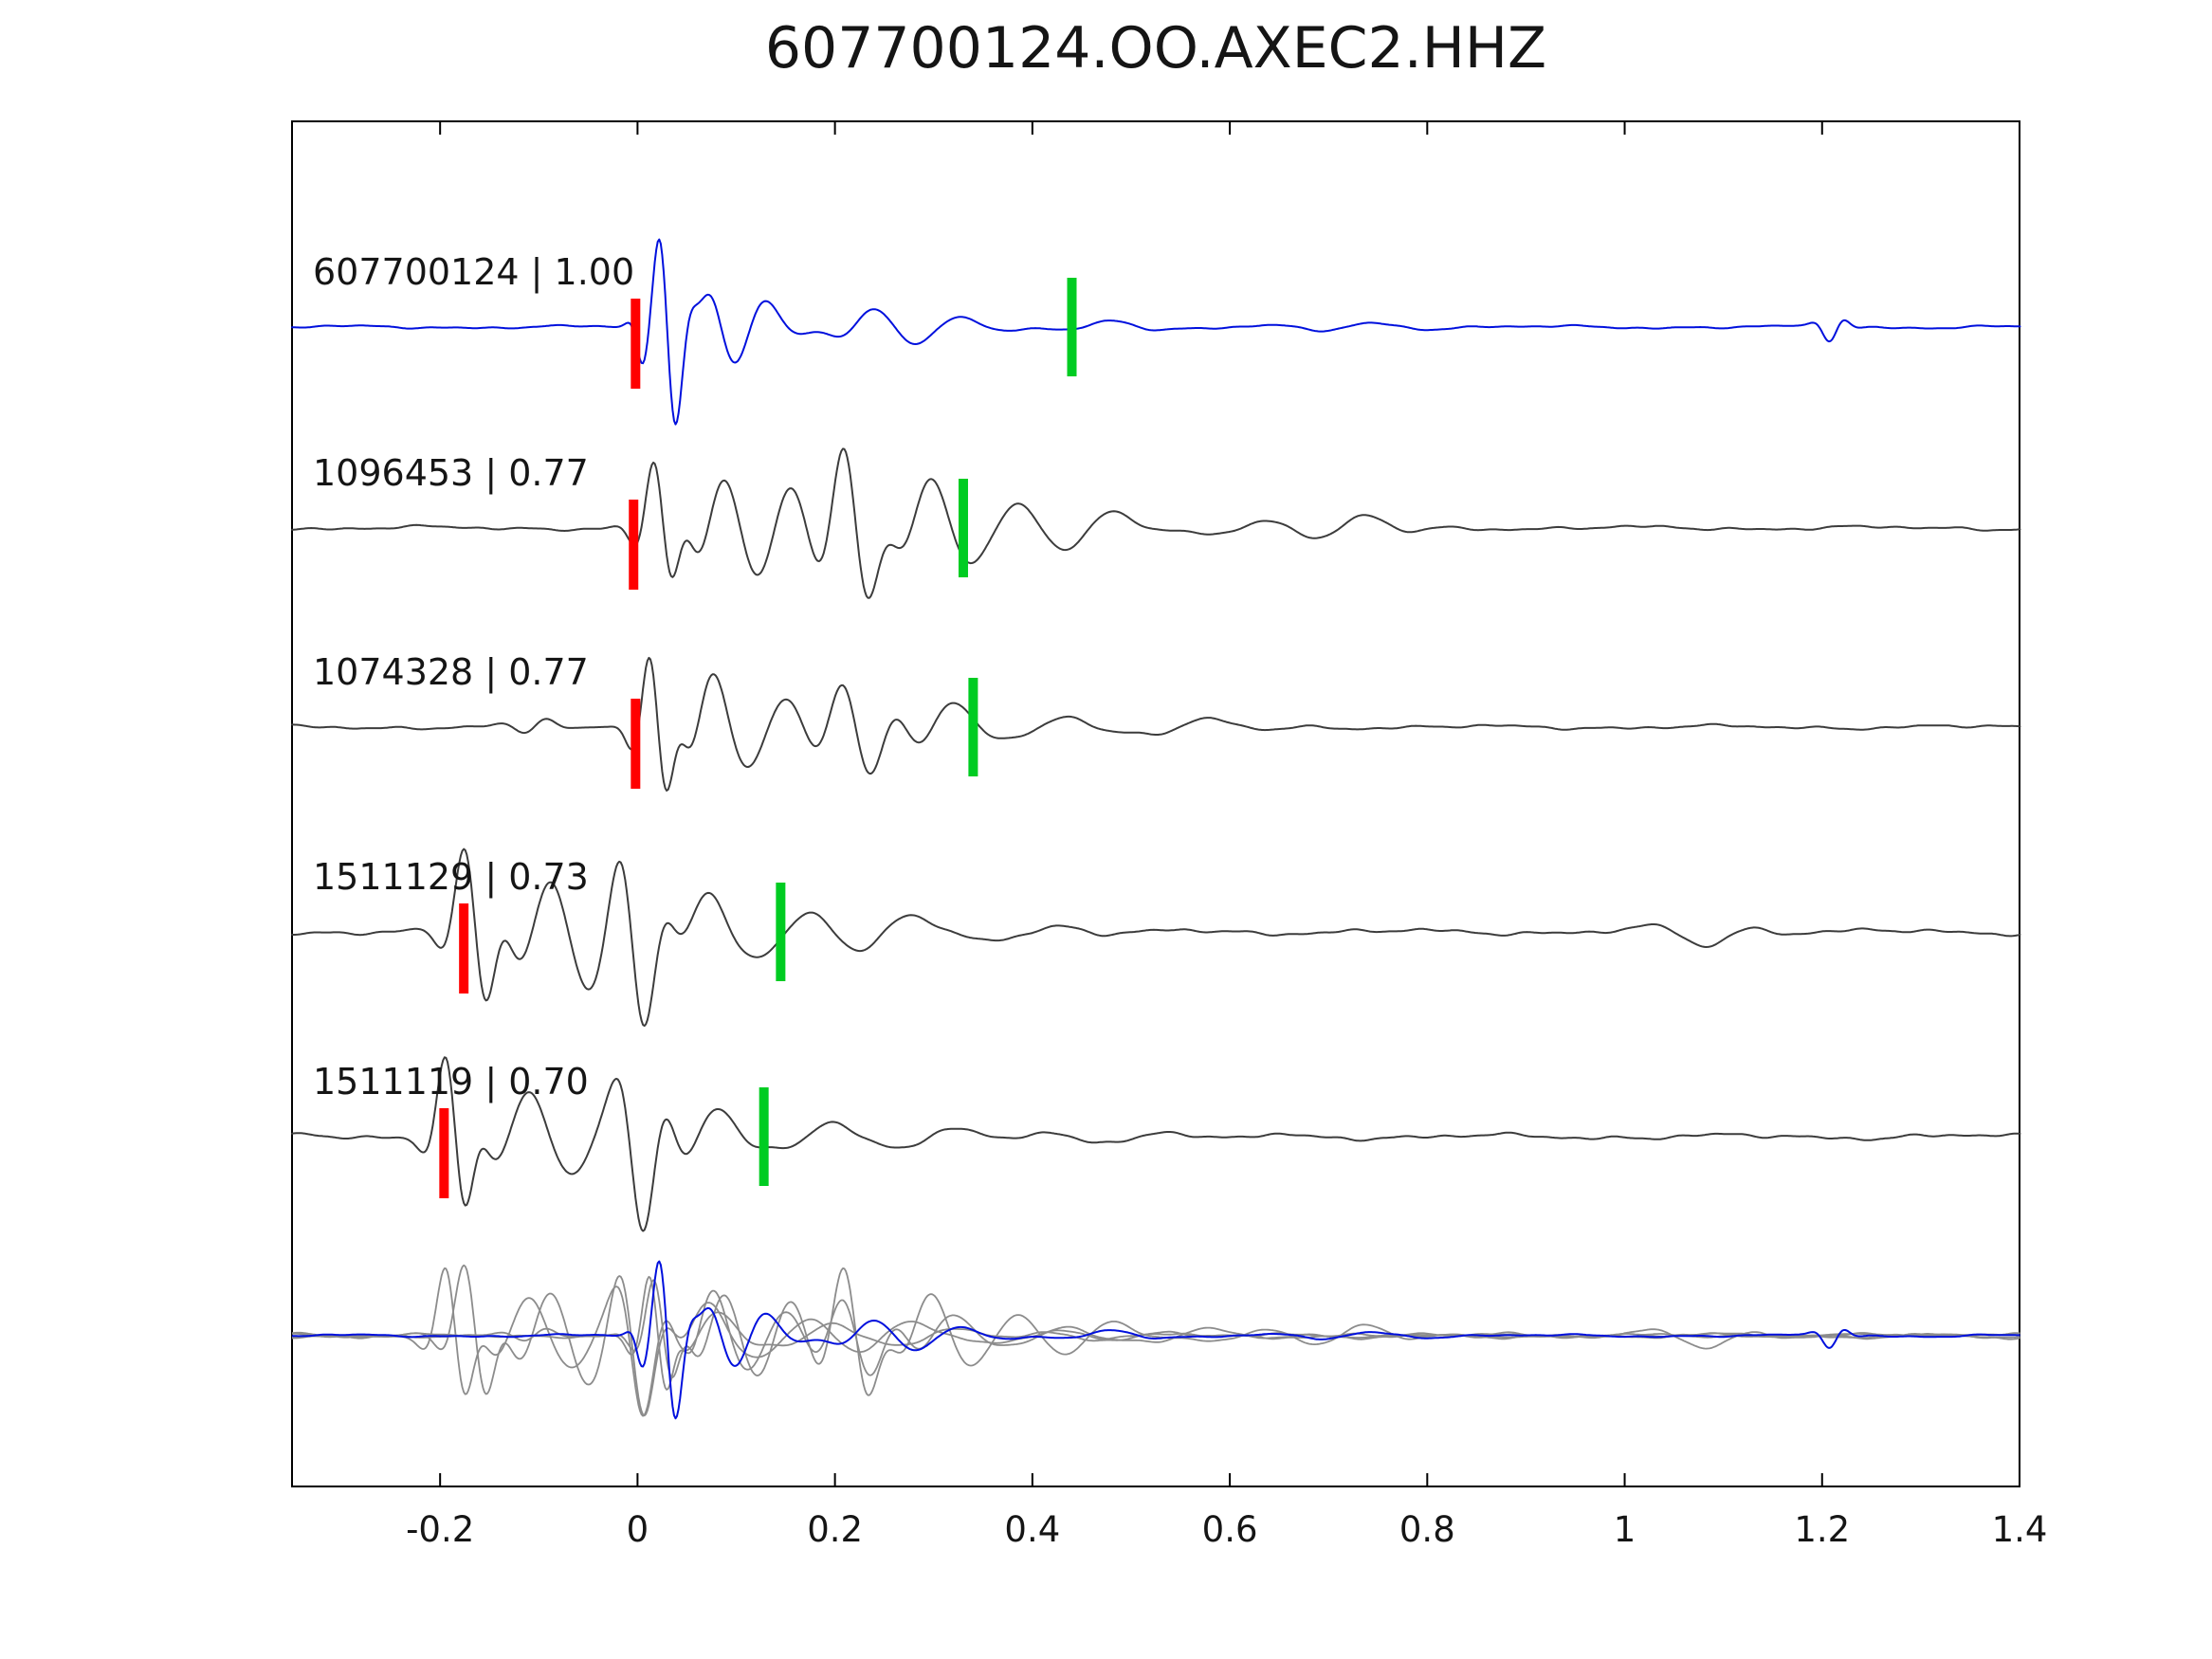  I want to click on x-tick-label: 0.8, so click(1427, 1529).